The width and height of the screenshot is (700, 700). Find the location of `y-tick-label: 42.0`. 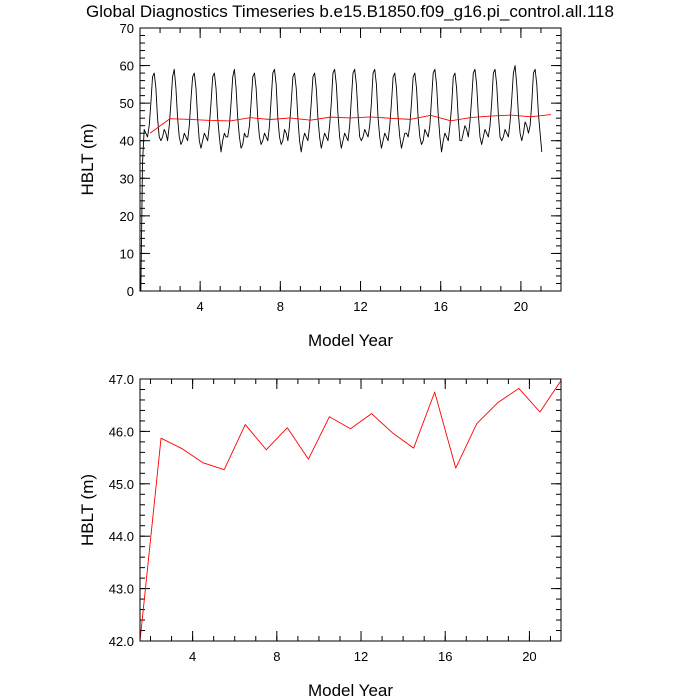

y-tick-label: 42.0 is located at coordinates (121, 641).